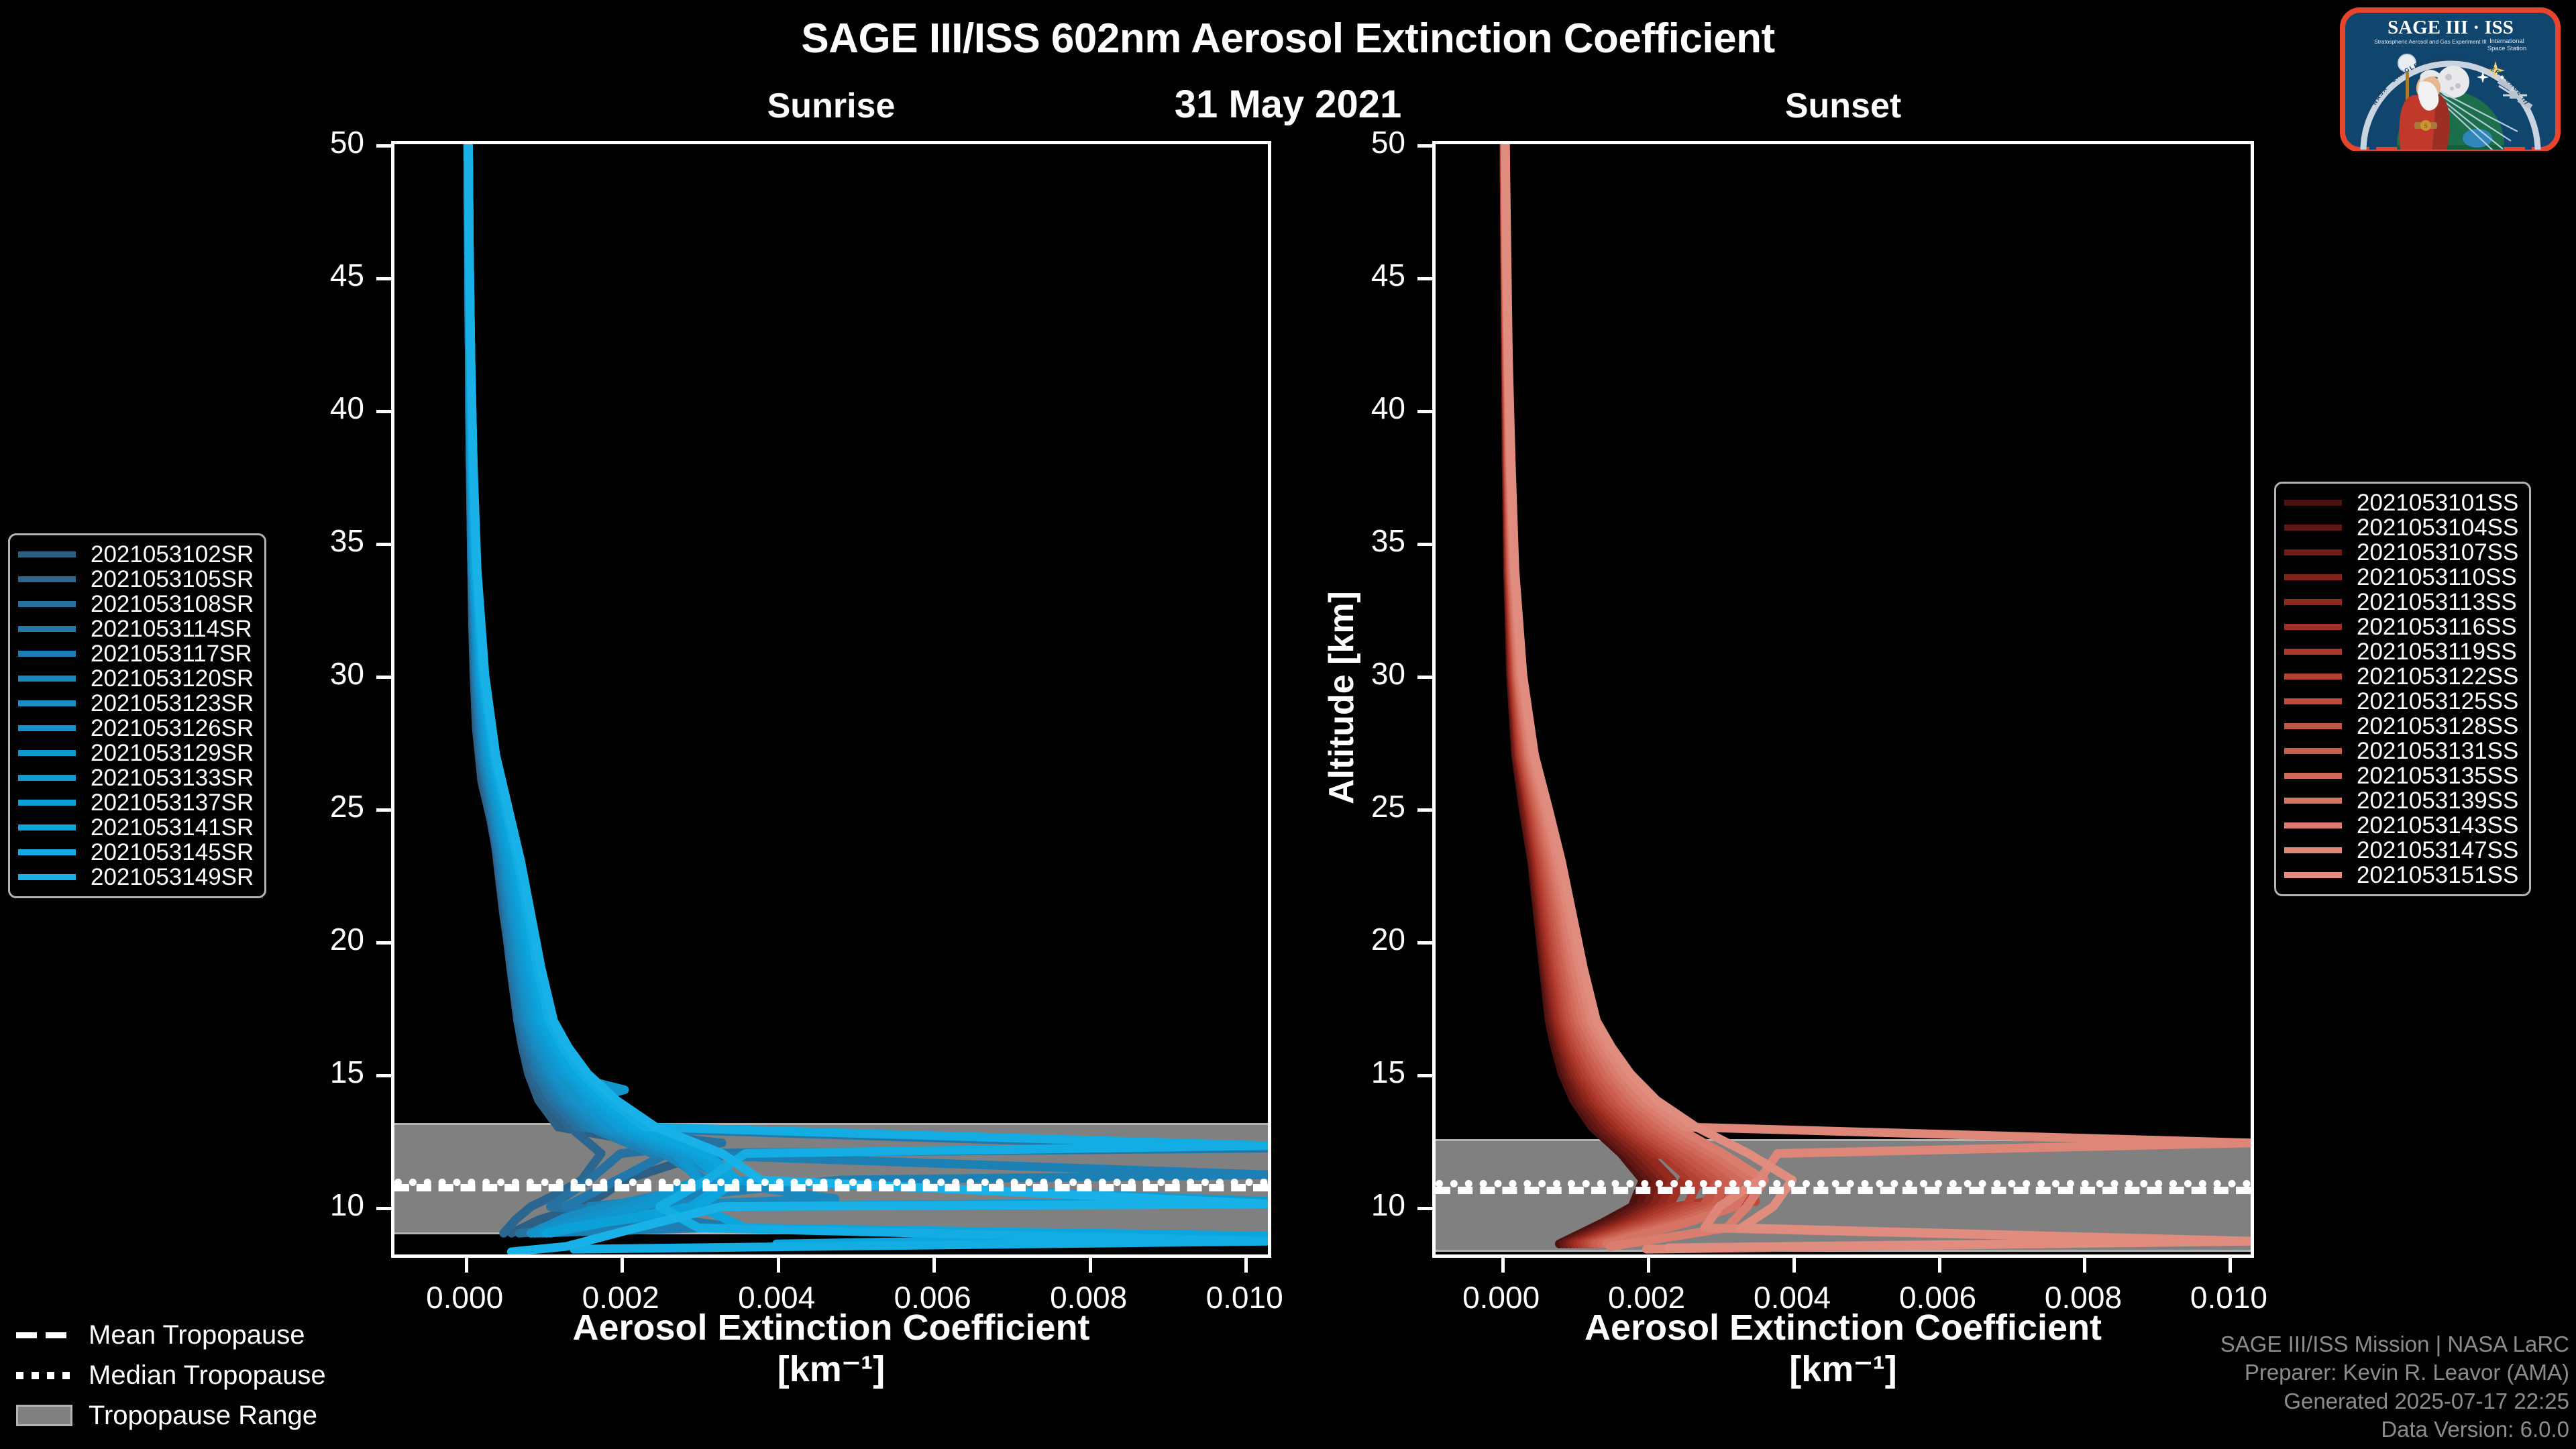  What do you see at coordinates (1843, 1191) in the screenshot?
I see `mean-tropopause-line` at bounding box center [1843, 1191].